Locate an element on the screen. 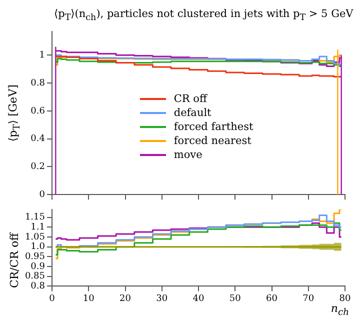 This screenshot has height=327, width=363. x-tick-label: 20 is located at coordinates (126, 299).